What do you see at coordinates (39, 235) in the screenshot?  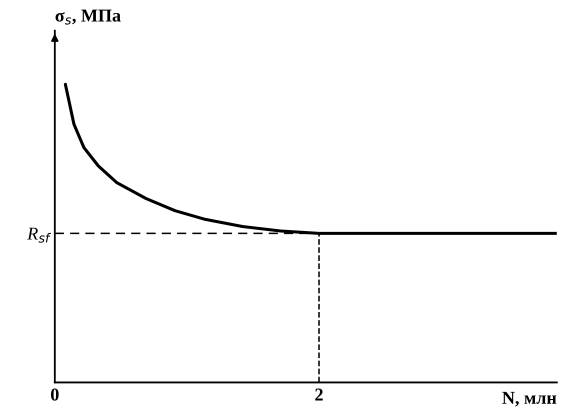 I see `ref-line-label: R$_{sf}$` at bounding box center [39, 235].